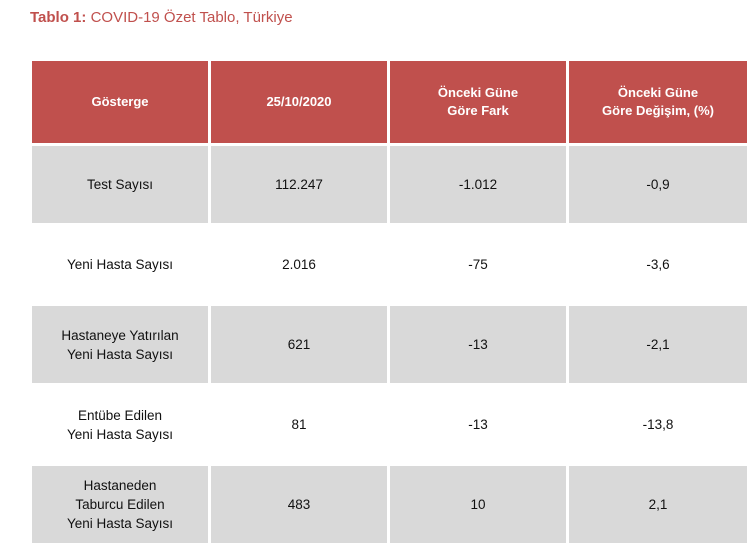 The image size is (750, 554). What do you see at coordinates (299, 504) in the screenshot?
I see `value-cell: 483` at bounding box center [299, 504].